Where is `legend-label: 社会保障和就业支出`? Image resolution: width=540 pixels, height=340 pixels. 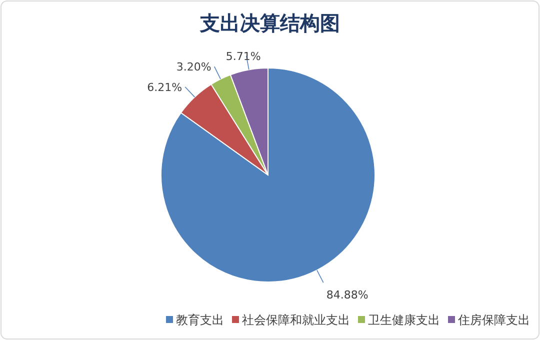 legend-label: 社会保障和就业支出 is located at coordinates (296, 320).